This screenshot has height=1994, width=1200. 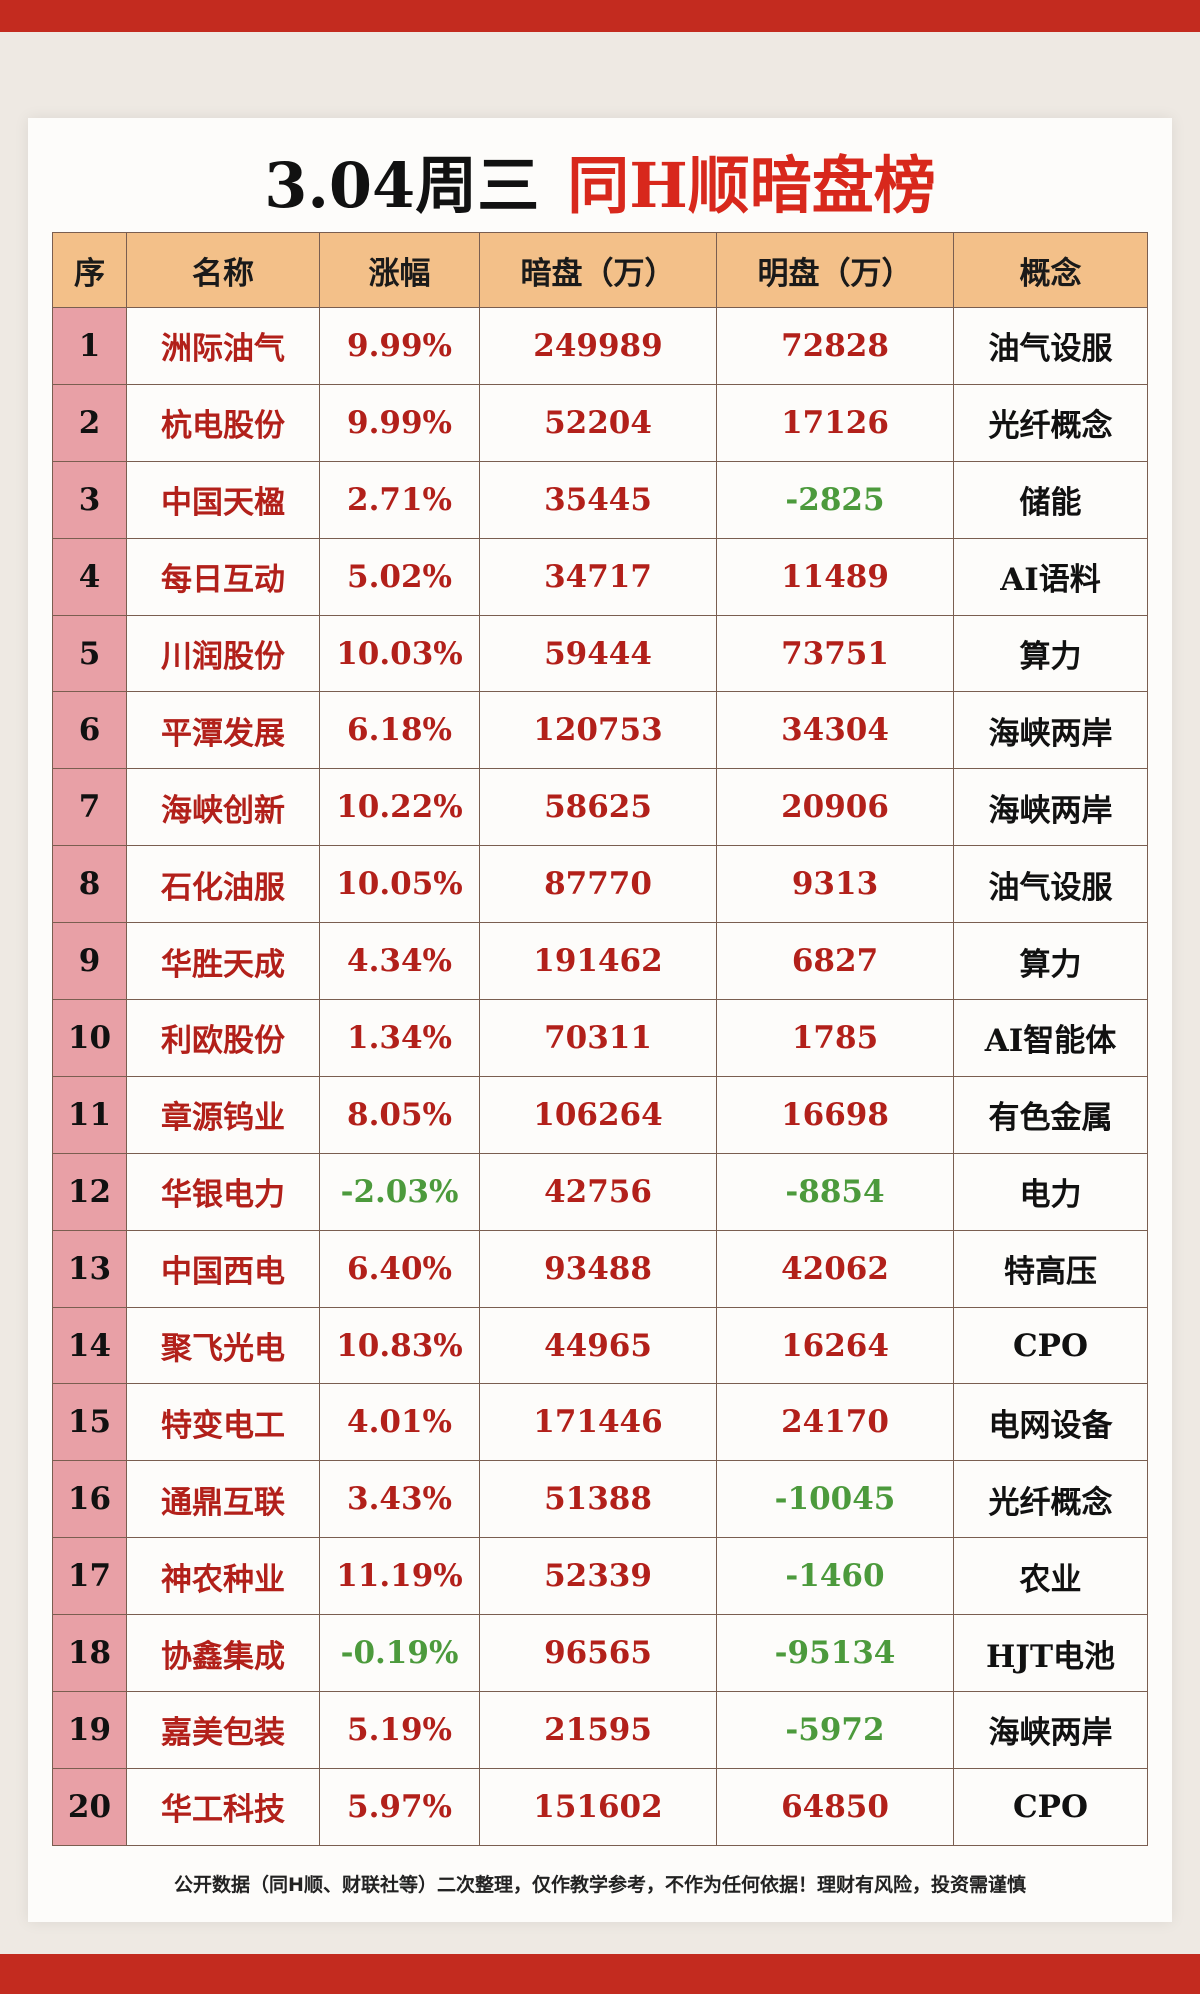 I want to click on cell-dark-pool: 151602, so click(x=598, y=1806).